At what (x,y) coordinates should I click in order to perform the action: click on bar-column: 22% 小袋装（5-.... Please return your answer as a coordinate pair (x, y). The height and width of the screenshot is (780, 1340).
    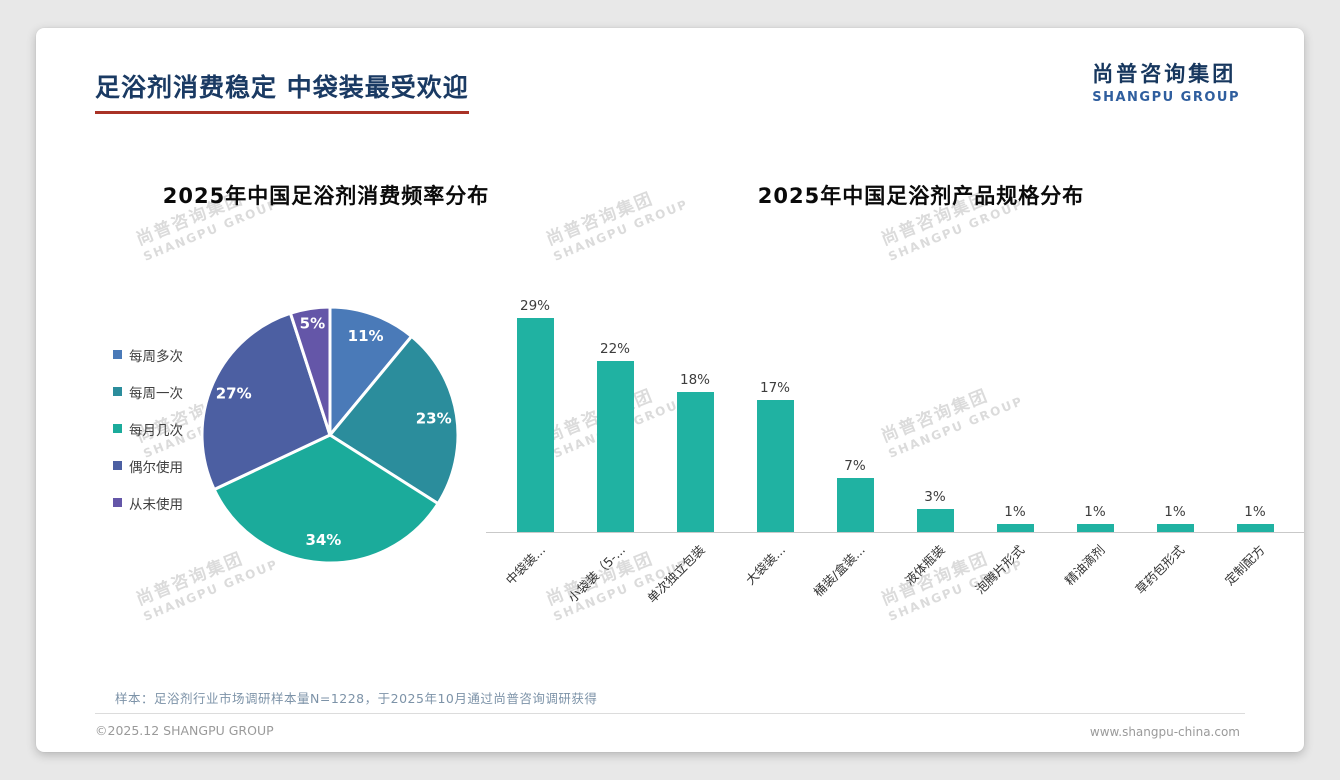
    Looking at the image, I should click on (610, 451).